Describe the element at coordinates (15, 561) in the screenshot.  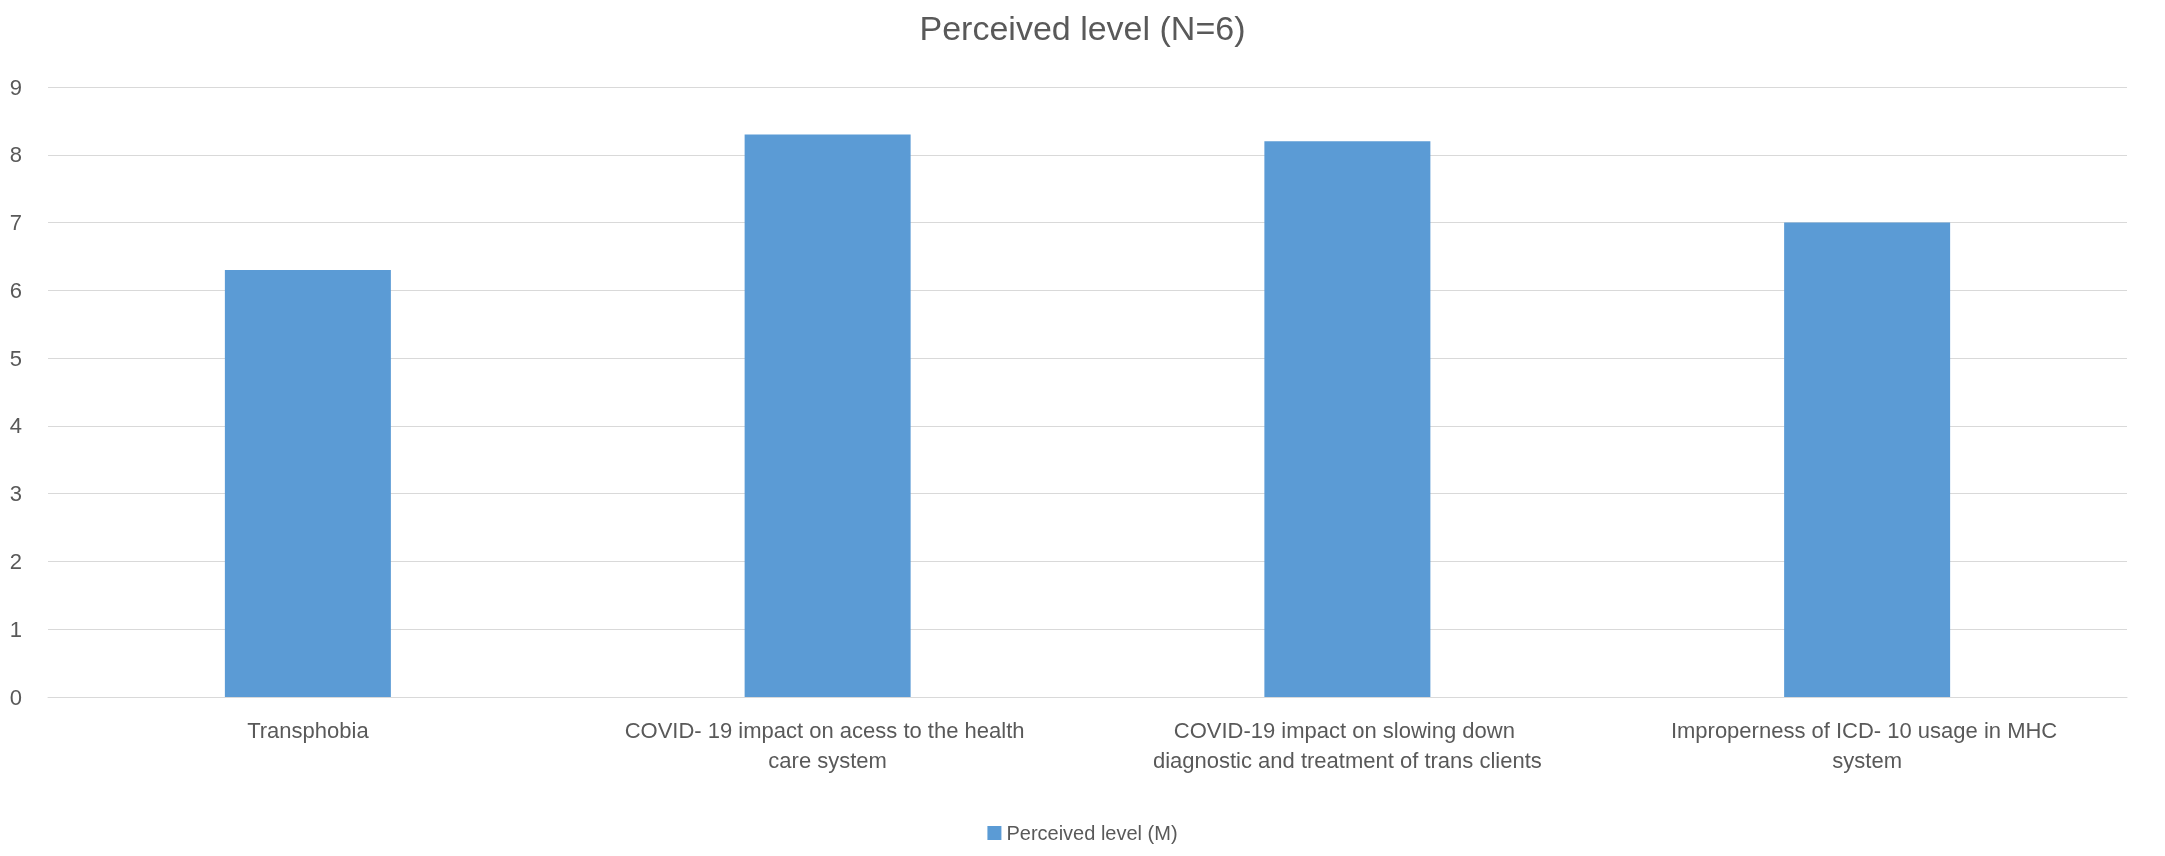
I see `y-tick-label: 2` at that location.